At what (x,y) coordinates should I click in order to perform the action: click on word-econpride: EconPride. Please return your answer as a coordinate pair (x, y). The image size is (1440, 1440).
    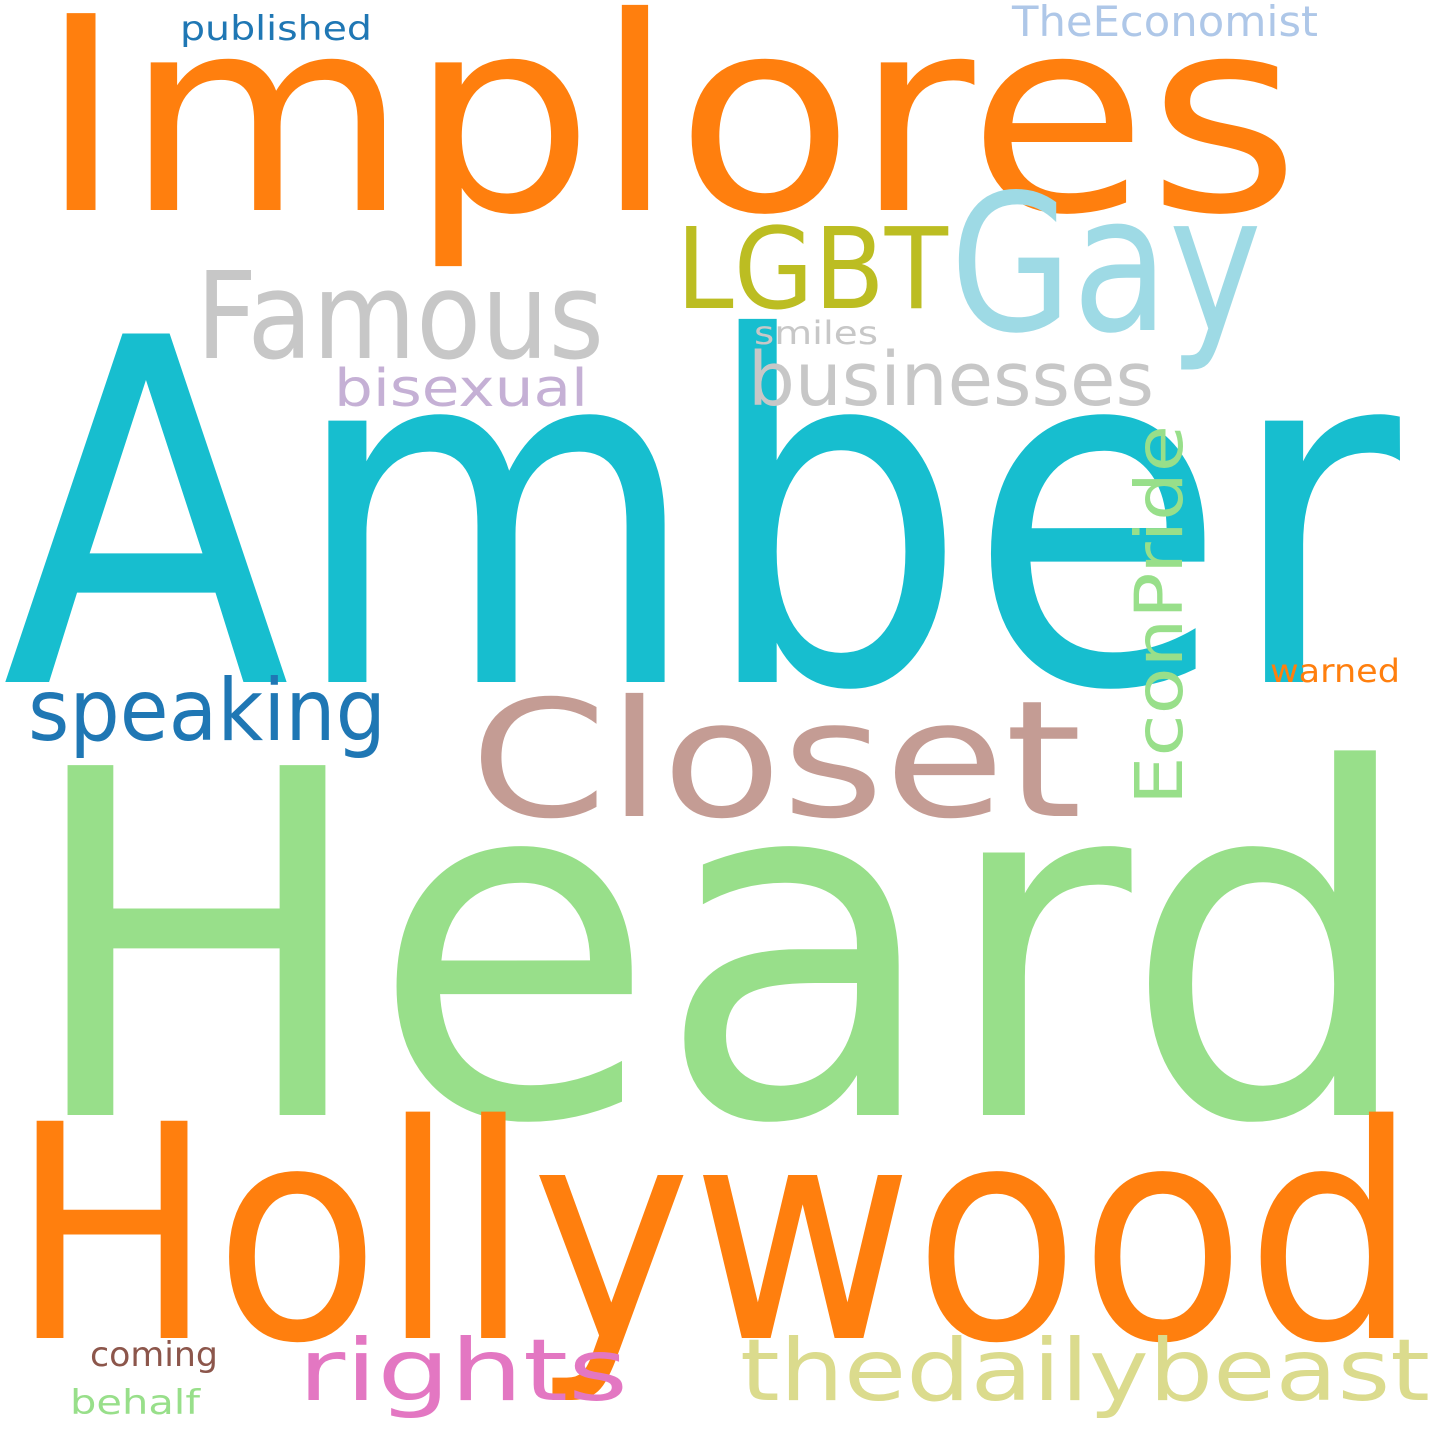
    Looking at the image, I should click on (1159, 615).